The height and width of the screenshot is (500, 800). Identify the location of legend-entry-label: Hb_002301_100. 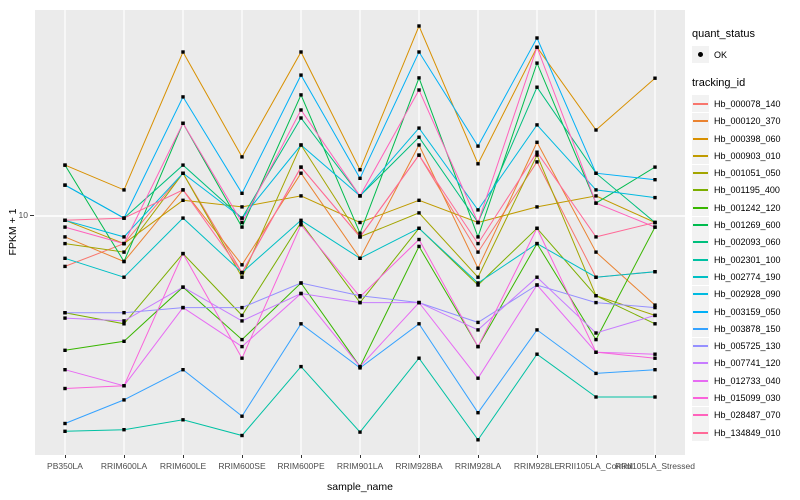
(747, 259).